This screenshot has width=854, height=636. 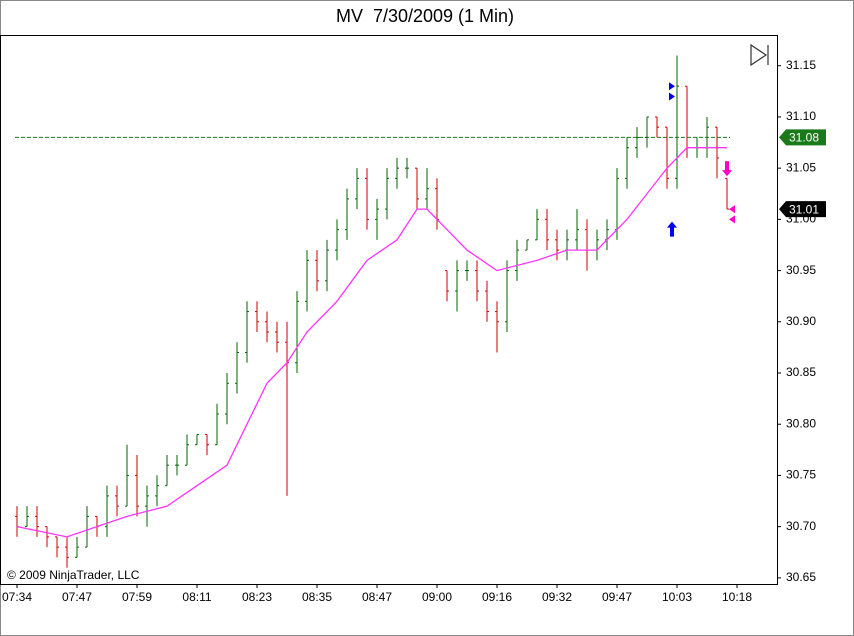 What do you see at coordinates (801, 167) in the screenshot?
I see `y-tick-label: 31.05` at bounding box center [801, 167].